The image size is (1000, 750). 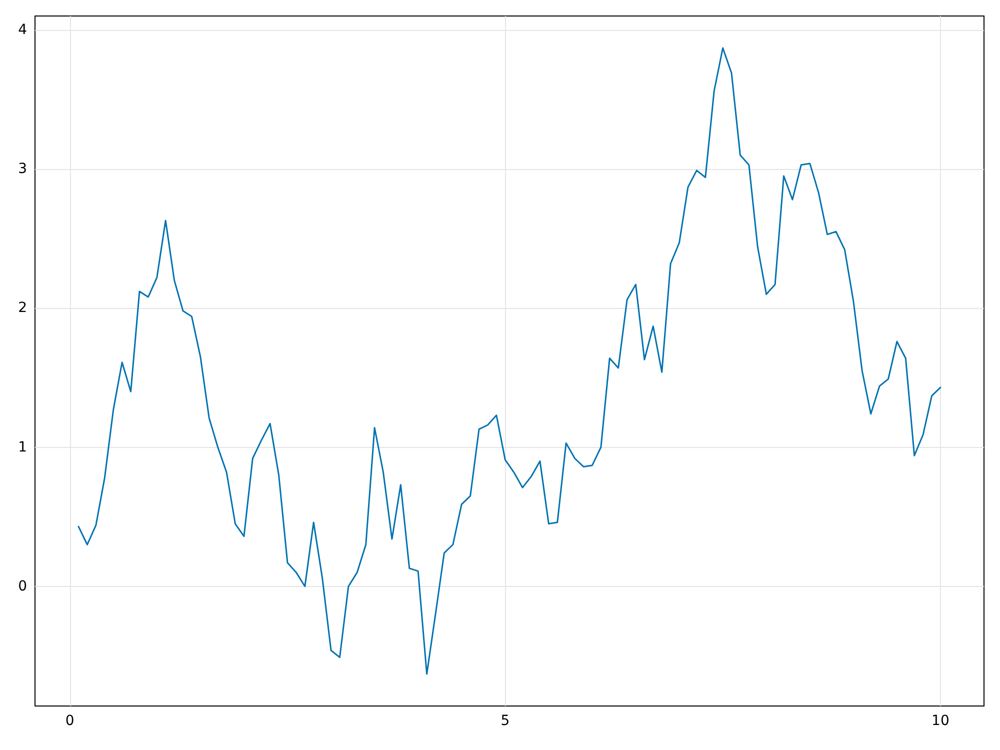 What do you see at coordinates (23, 30) in the screenshot?
I see `y-tick-label: 4` at bounding box center [23, 30].